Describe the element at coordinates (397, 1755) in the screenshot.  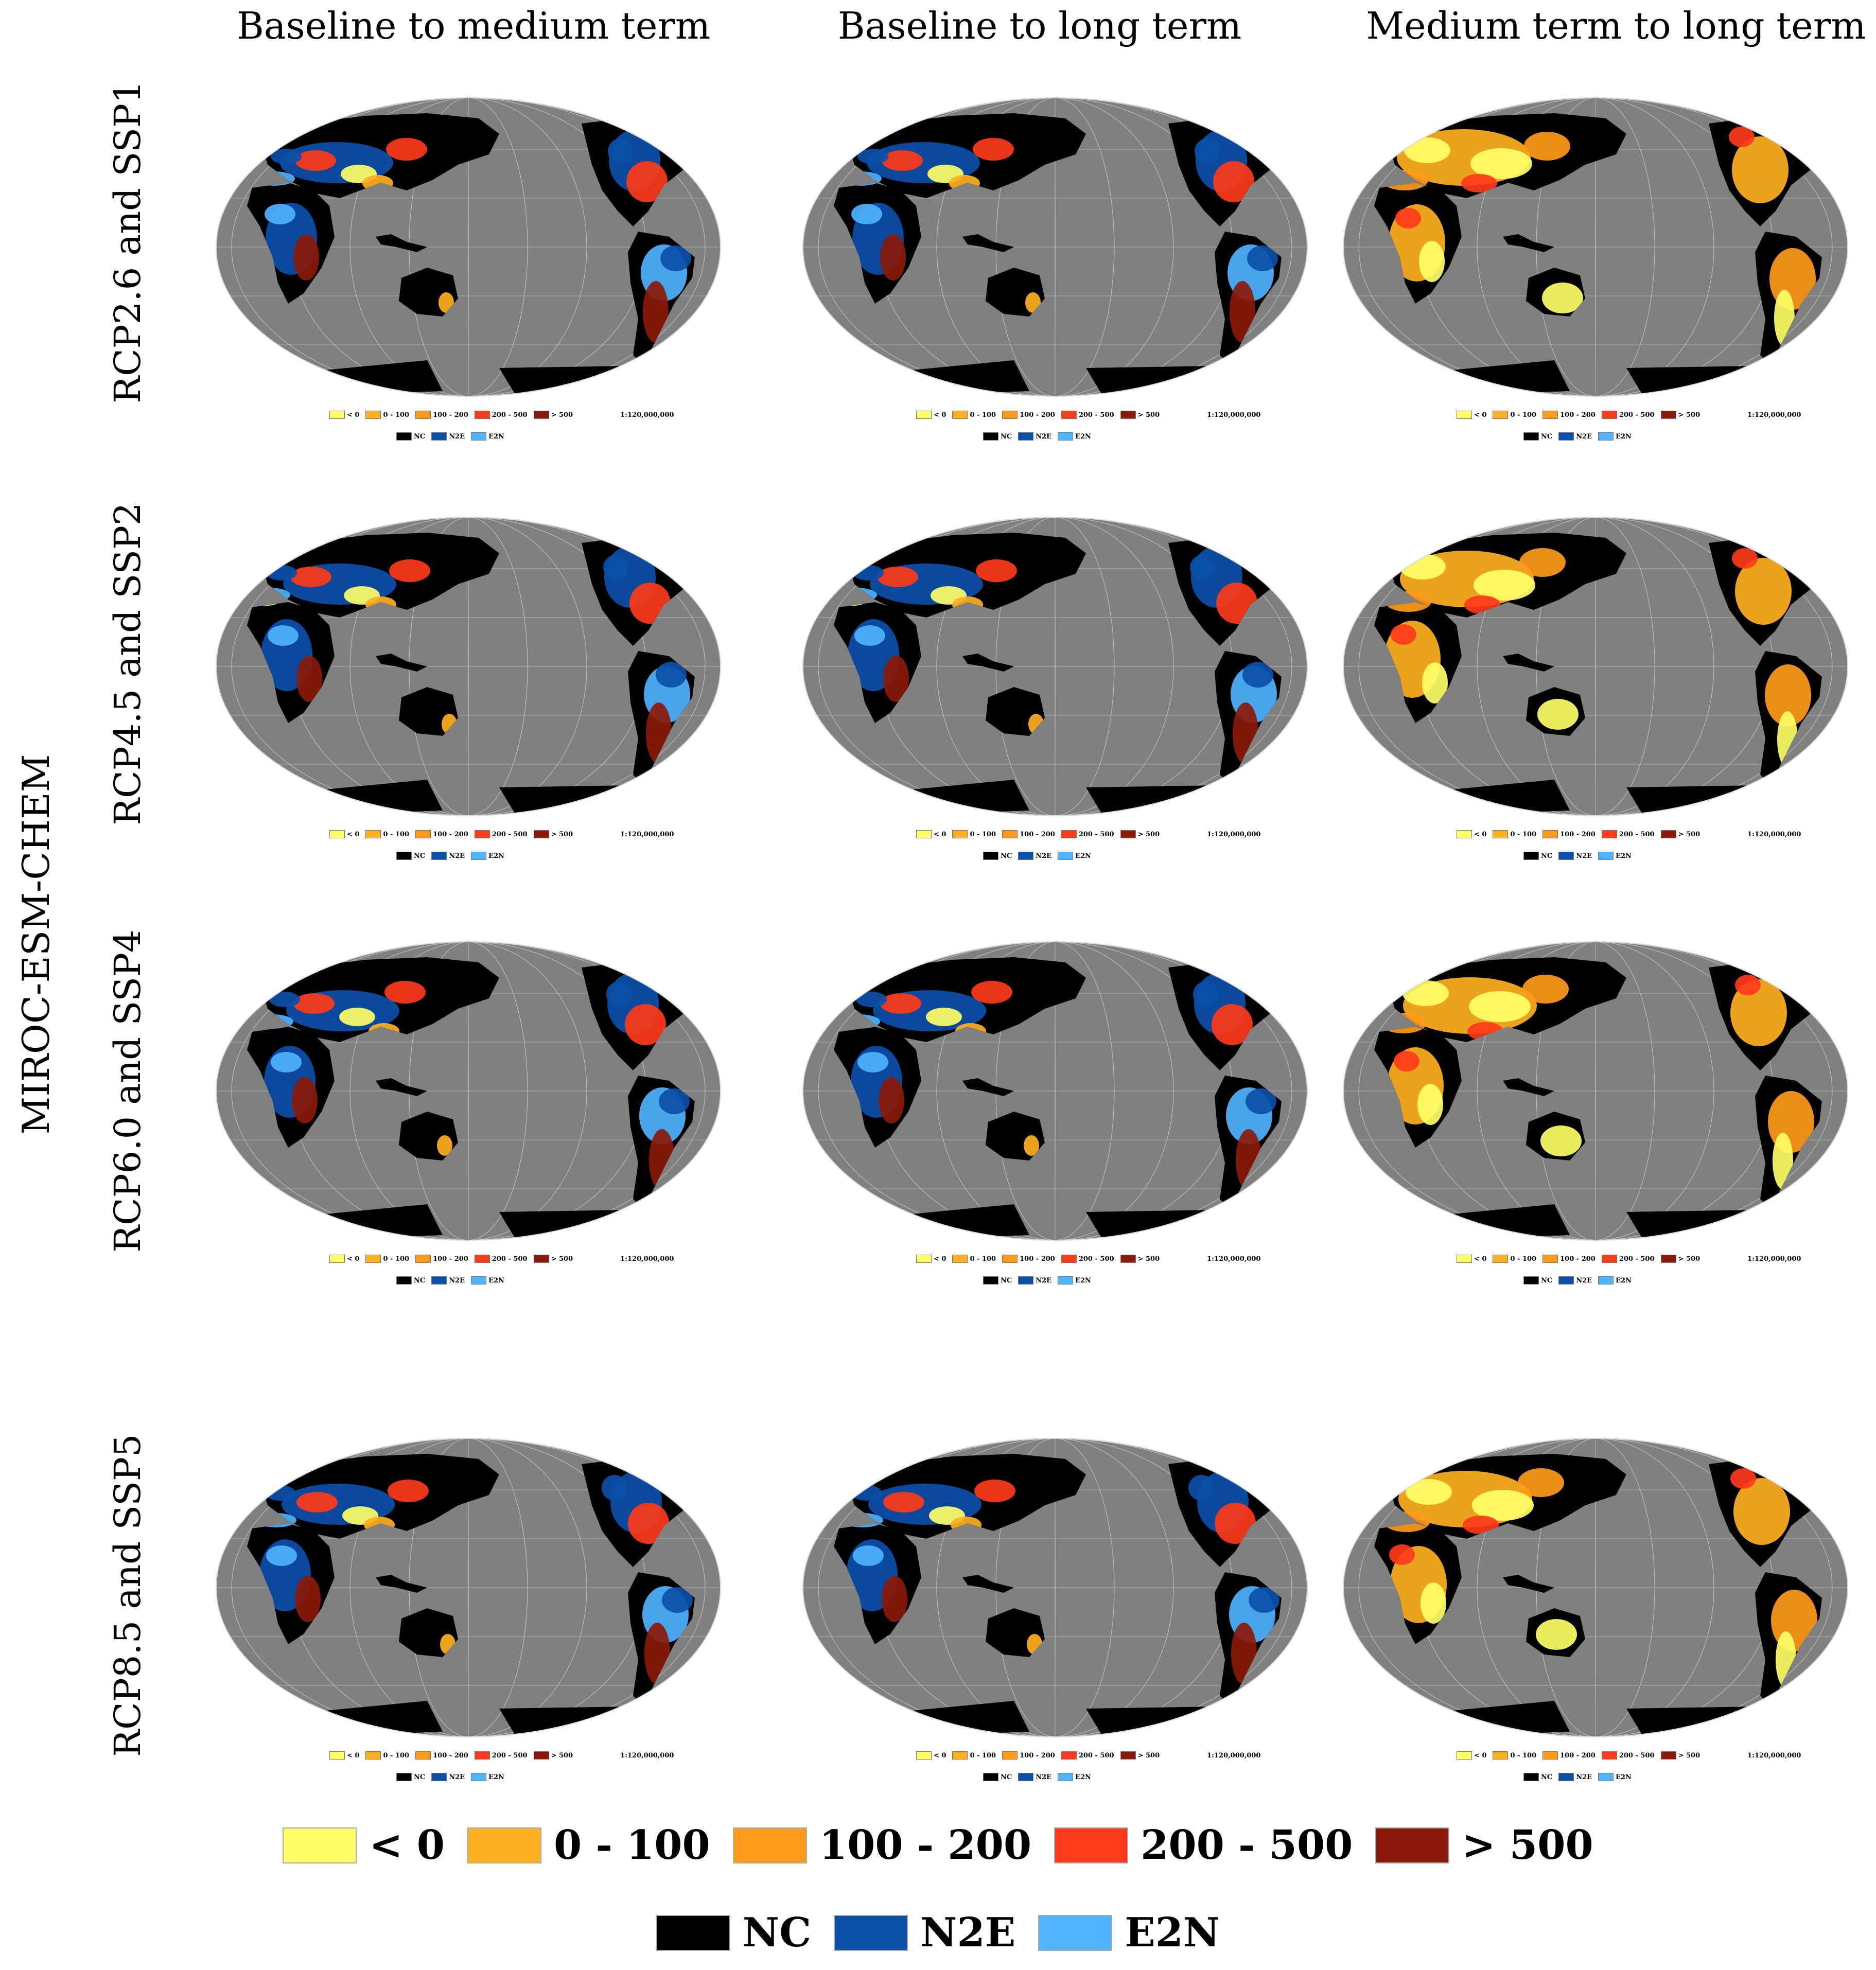
I see `legend-label: 0 - 100` at that location.